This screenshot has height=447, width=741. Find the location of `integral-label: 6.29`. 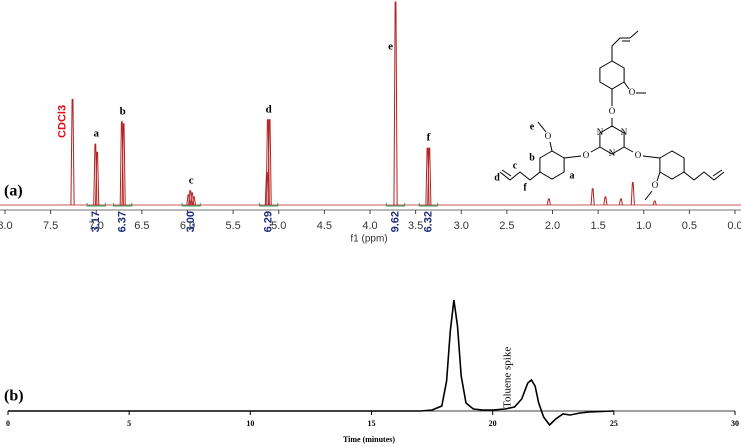

integral-label: 6.29 is located at coordinates (269, 221).